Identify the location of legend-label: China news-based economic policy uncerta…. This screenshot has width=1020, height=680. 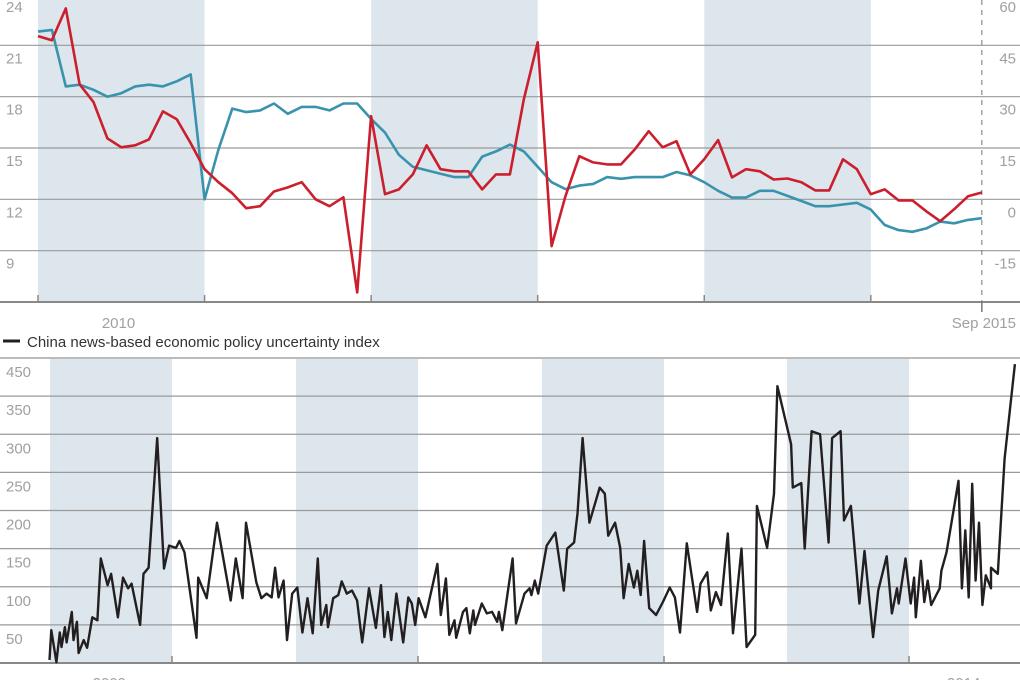
(203, 342).